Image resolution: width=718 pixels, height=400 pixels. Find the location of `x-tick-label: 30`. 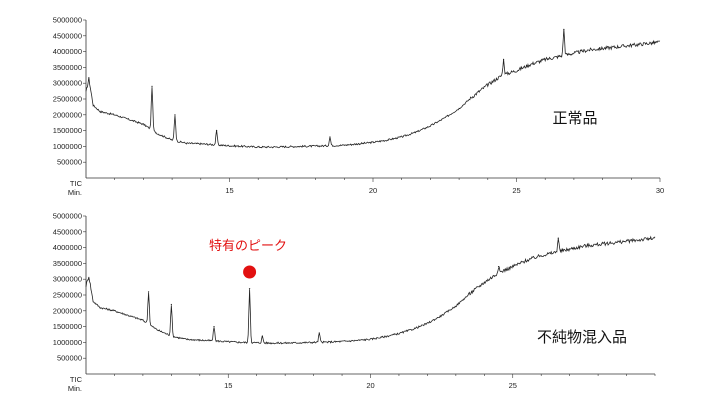

x-tick-label: 30 is located at coordinates (660, 190).